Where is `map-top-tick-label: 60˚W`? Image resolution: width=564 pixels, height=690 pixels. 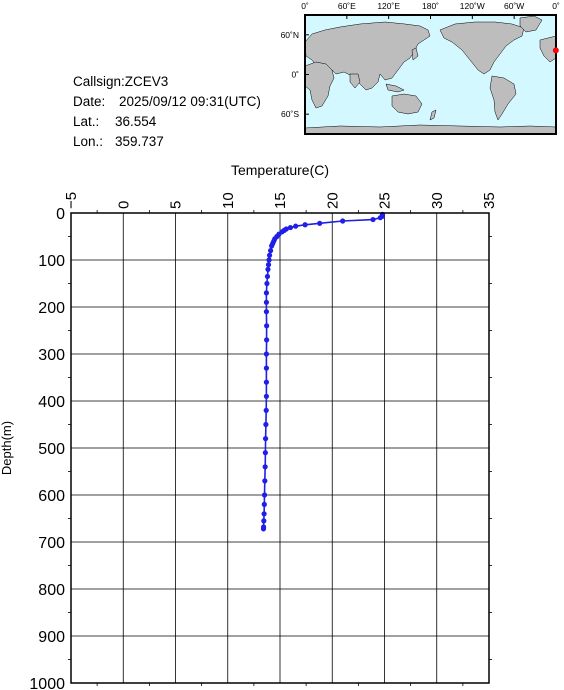 map-top-tick-label: 60˚W is located at coordinates (514, 6).